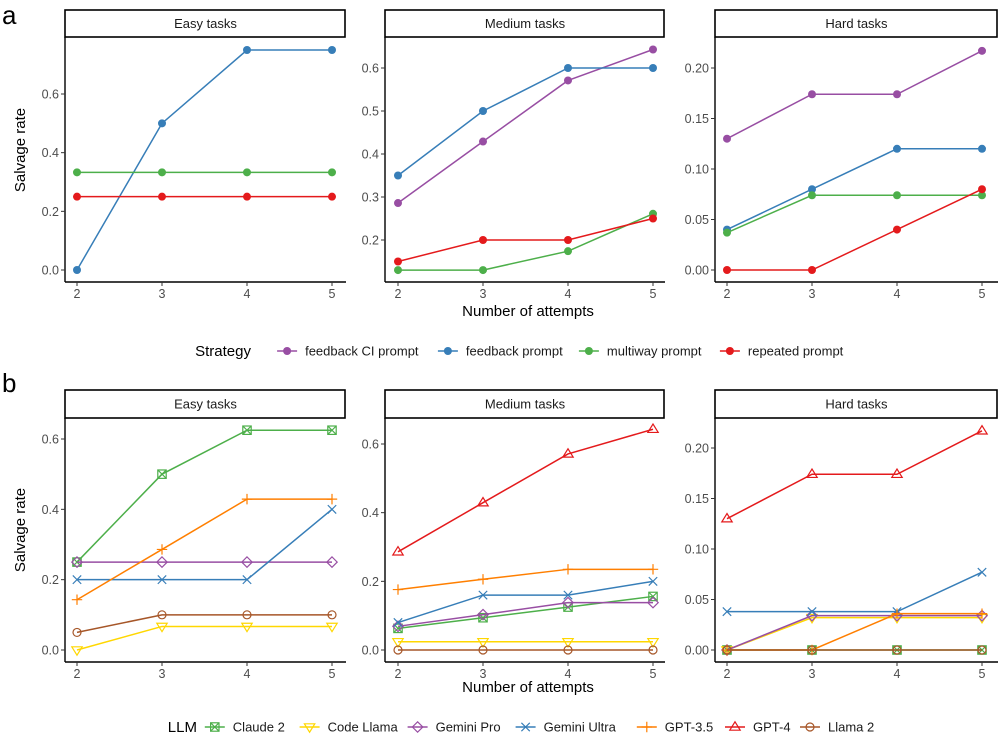  What do you see at coordinates (796, 351) in the screenshot?
I see `legend-label: repeated prompt` at bounding box center [796, 351].